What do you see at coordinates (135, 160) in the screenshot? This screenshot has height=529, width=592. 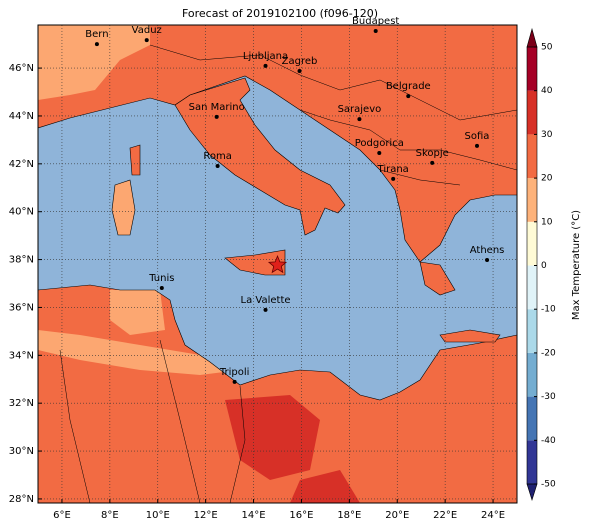 I see `corsica` at bounding box center [135, 160].